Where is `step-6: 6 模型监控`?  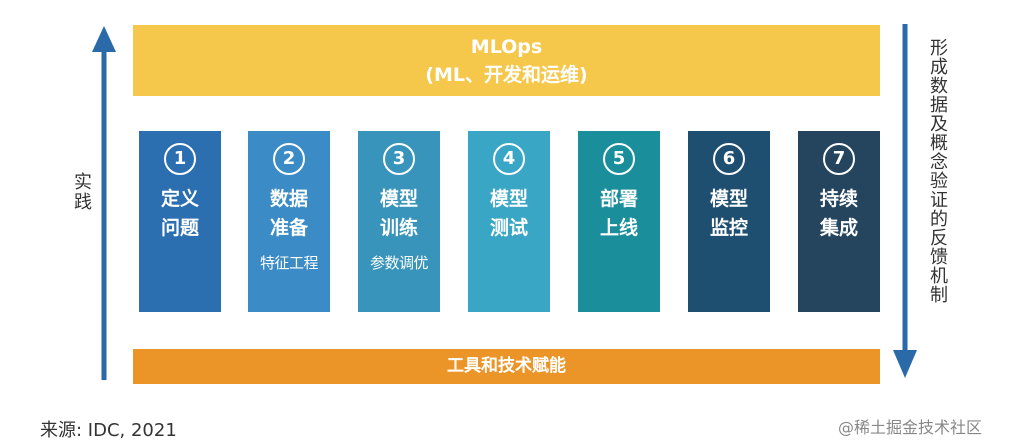
step-6: 6 模型监控 is located at coordinates (729, 221).